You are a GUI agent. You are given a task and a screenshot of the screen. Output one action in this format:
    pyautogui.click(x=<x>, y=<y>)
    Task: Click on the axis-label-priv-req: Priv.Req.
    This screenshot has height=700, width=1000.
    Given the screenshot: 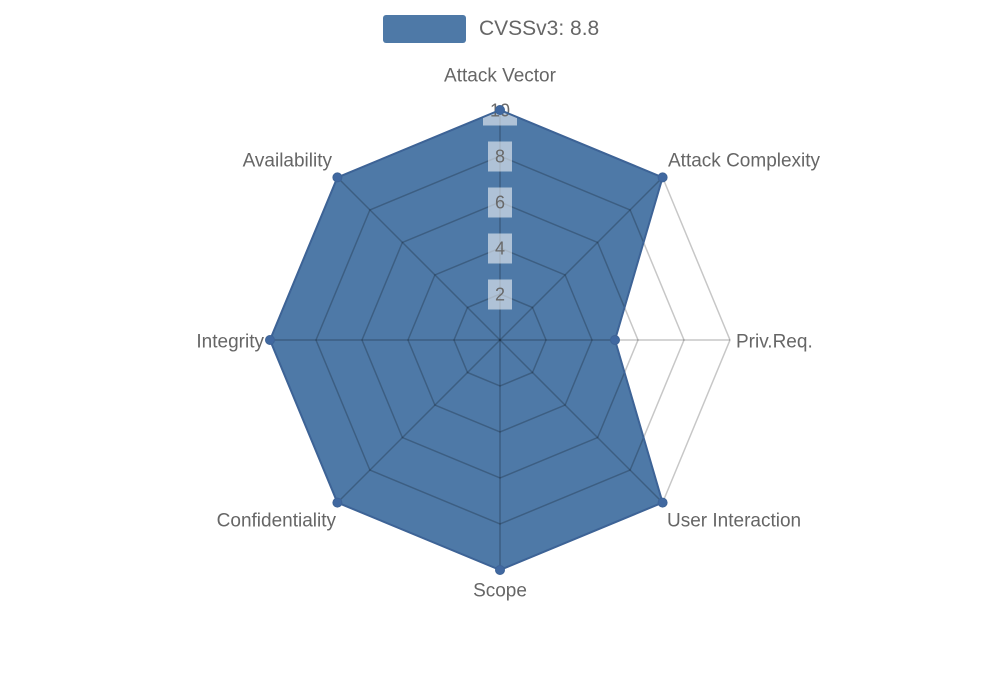 What is the action you would take?
    pyautogui.click(x=774, y=342)
    